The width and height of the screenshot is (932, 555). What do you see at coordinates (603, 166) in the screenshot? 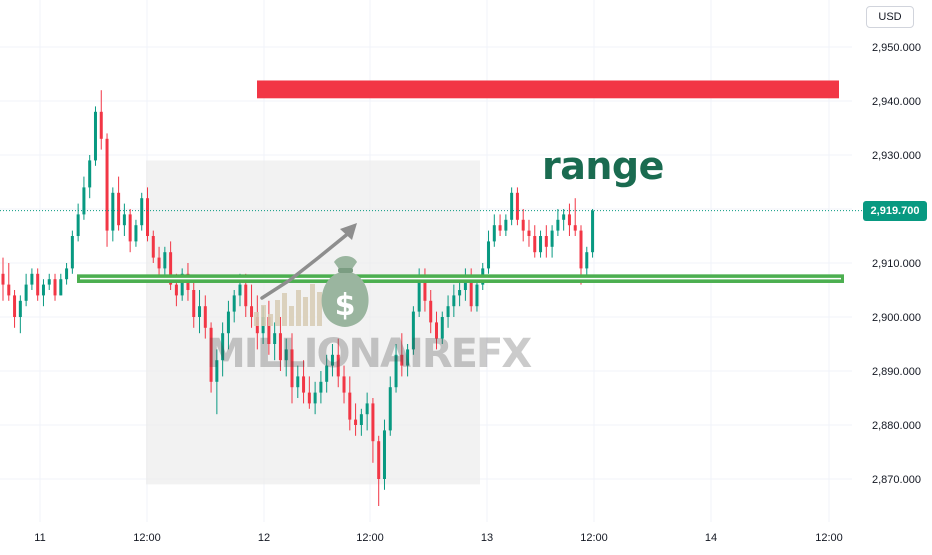
I see `range-annotation: range` at bounding box center [603, 166].